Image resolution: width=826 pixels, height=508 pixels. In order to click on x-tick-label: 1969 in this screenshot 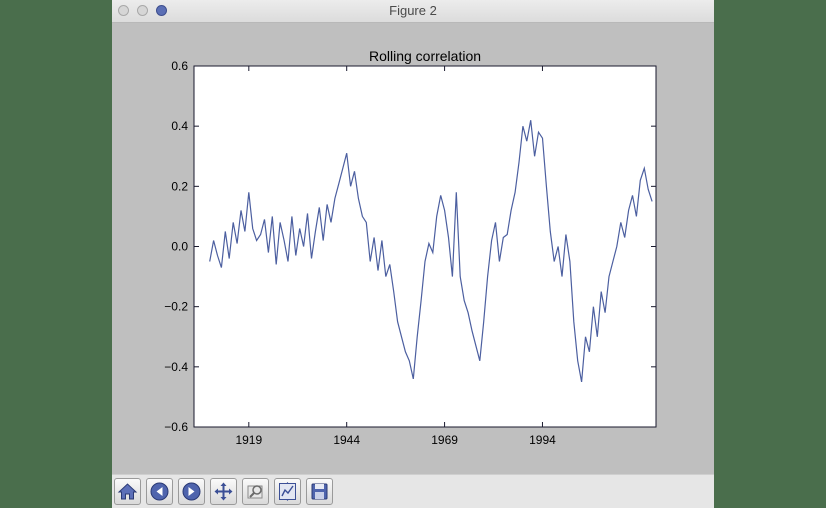, I will do `click(444, 440)`.